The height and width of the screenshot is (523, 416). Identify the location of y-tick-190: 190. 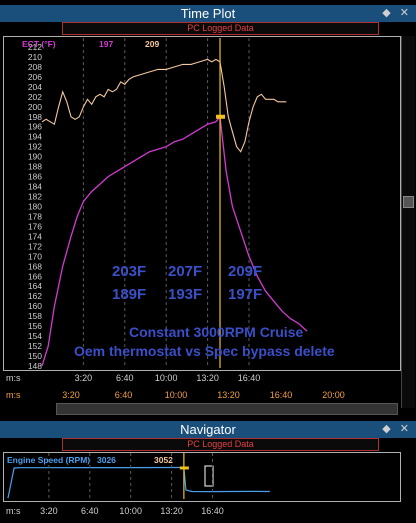
(35, 157).